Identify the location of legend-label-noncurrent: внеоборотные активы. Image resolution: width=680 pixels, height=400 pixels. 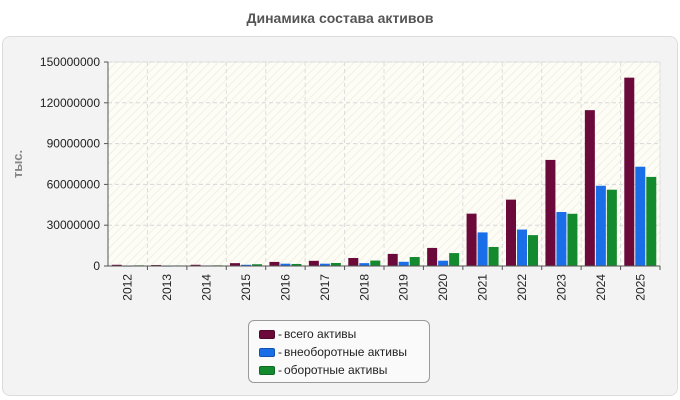
(345, 352).